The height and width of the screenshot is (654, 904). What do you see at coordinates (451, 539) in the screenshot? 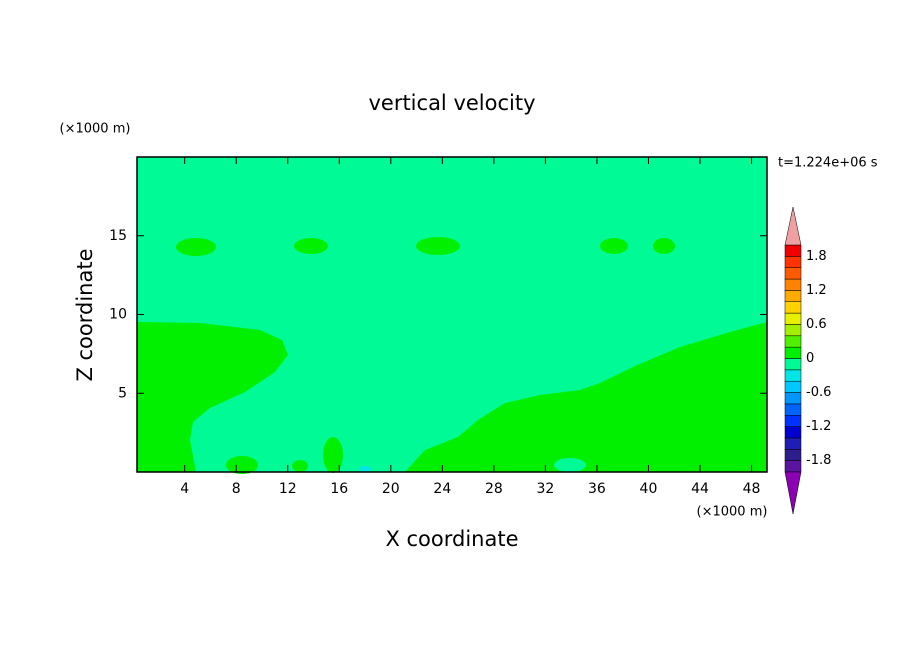
I see `x-axis-label: X coordinate` at bounding box center [451, 539].